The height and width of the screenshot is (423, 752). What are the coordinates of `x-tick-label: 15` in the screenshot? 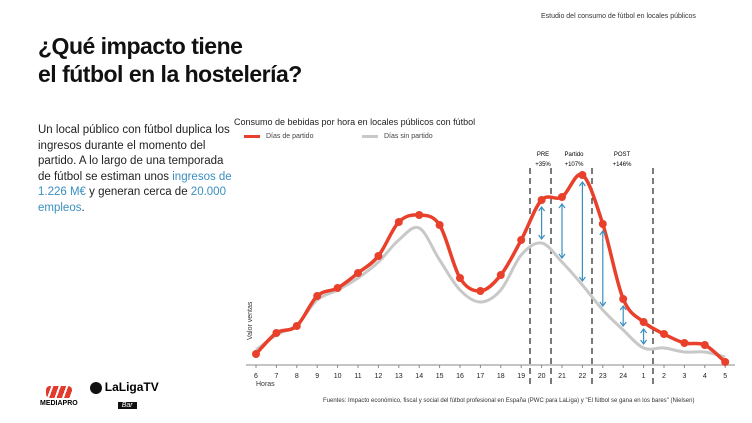 It's located at (440, 376).